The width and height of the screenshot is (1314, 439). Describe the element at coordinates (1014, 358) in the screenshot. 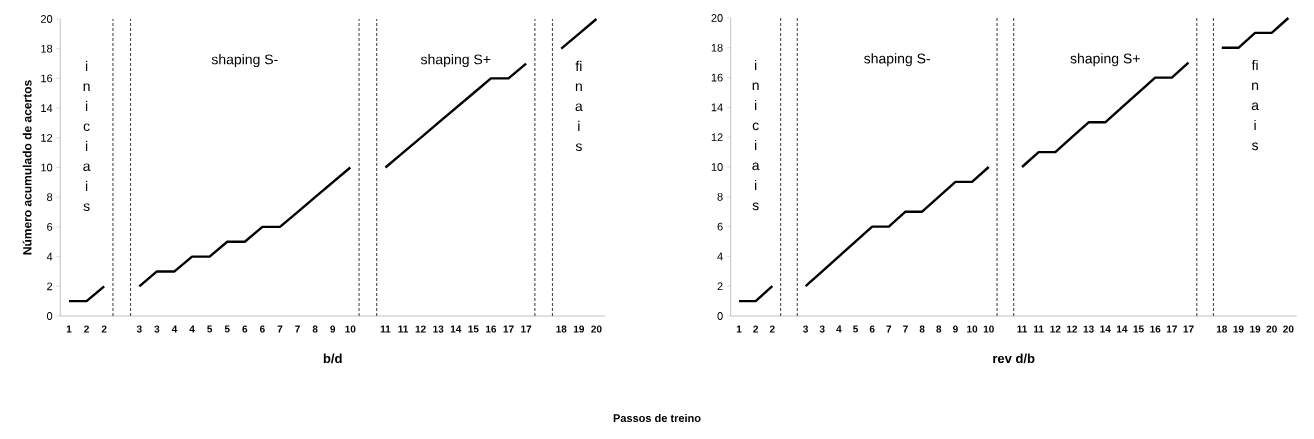

I see `x-axis-title: rev d/b` at that location.